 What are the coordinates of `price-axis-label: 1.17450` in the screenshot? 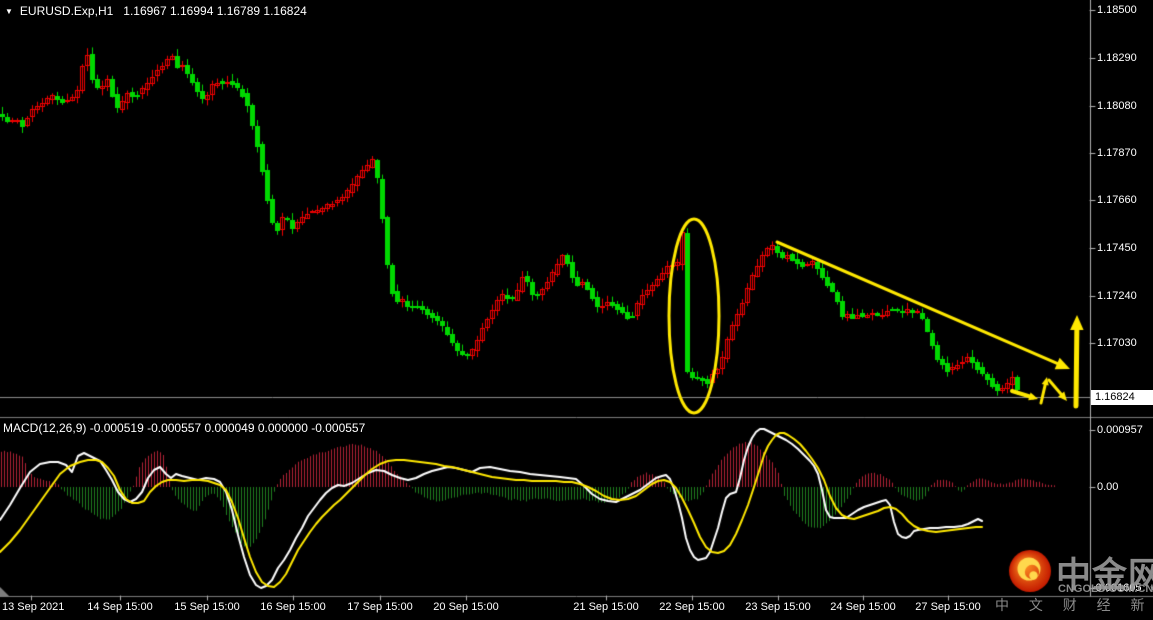 It's located at (1117, 248).